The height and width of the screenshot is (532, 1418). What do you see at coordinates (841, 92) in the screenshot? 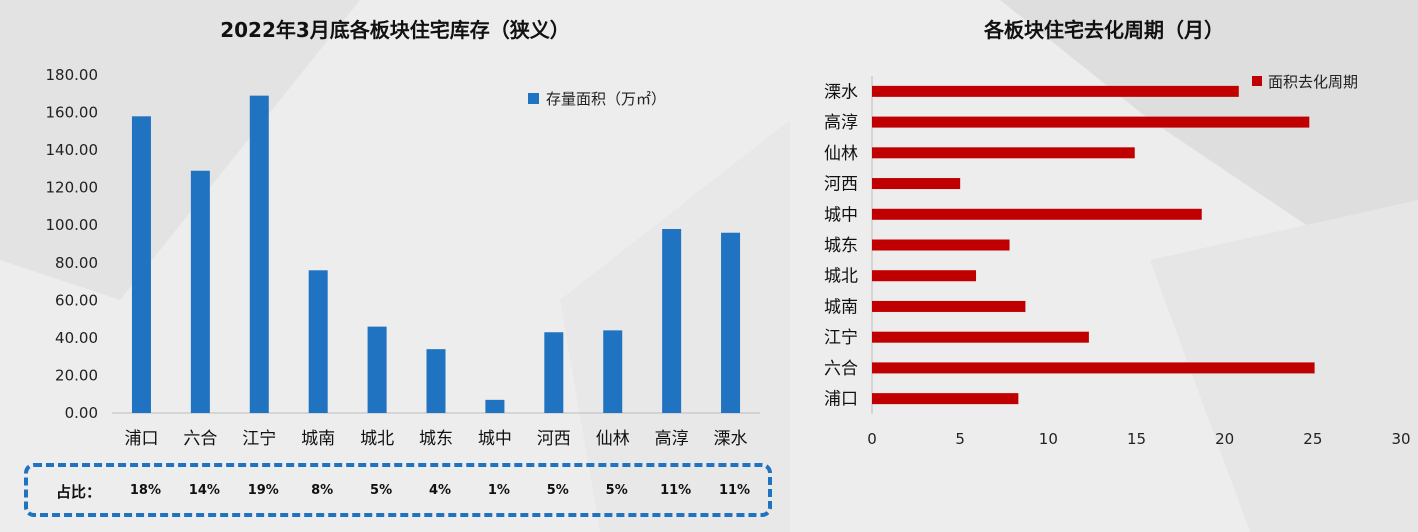
I see `y-category-label: 溧水` at bounding box center [841, 92].